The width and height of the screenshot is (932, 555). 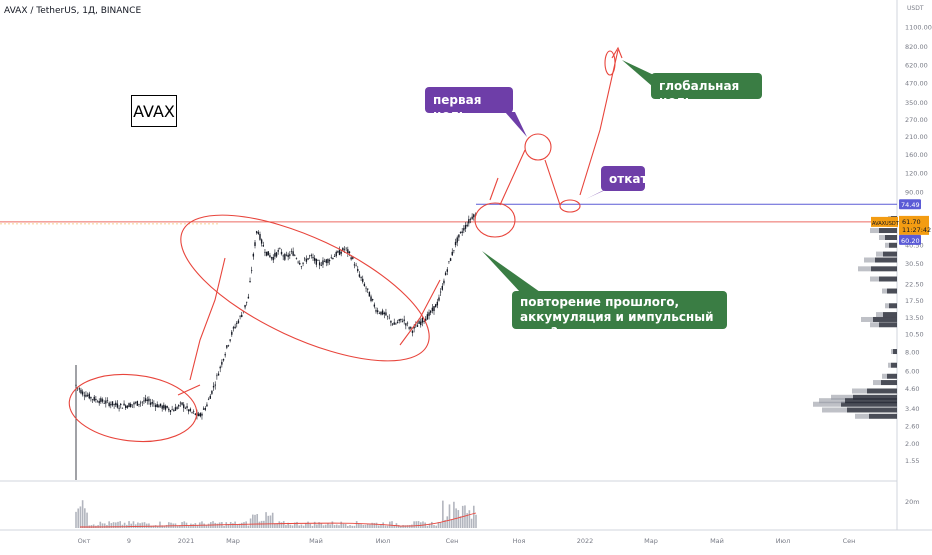 What do you see at coordinates (916, 47) in the screenshot?
I see `y-tick-label: 820.00` at bounding box center [916, 47].